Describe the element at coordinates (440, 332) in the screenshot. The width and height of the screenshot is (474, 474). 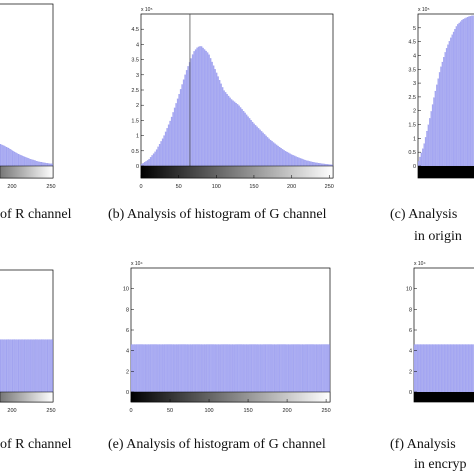
I see `panel-f: x 10⁴ 0 2 4 6 8 10` at that location.